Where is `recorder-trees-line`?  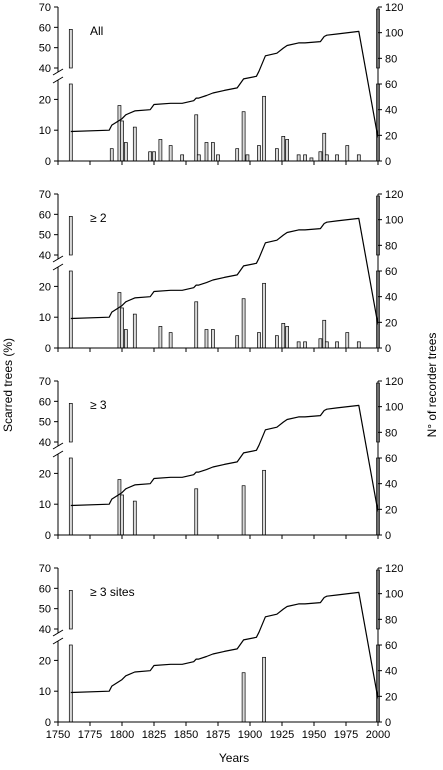
recorder-trees-line is located at coordinates (224, 458).